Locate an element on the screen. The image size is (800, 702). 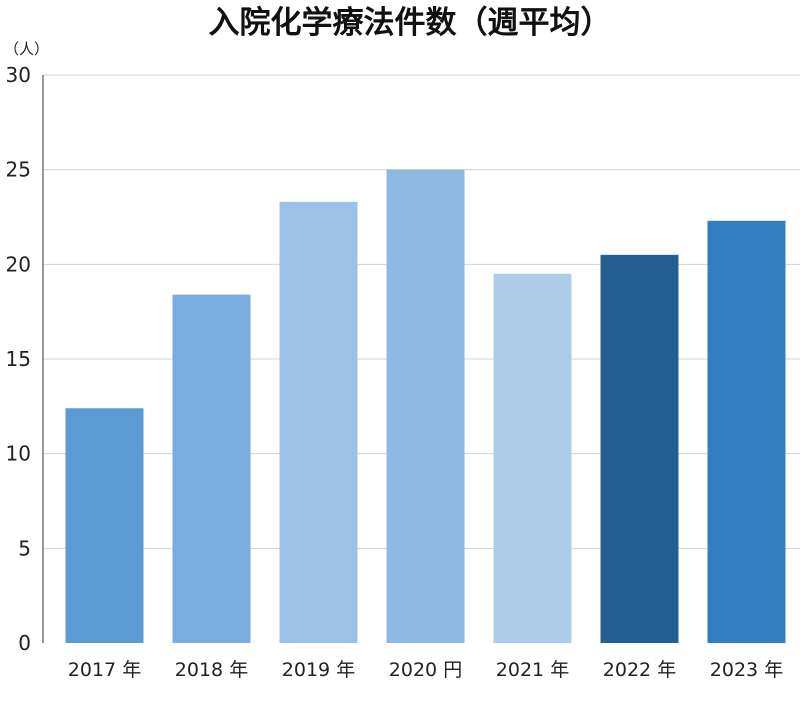
x-tick-label: 2021 年 is located at coordinates (532, 670).